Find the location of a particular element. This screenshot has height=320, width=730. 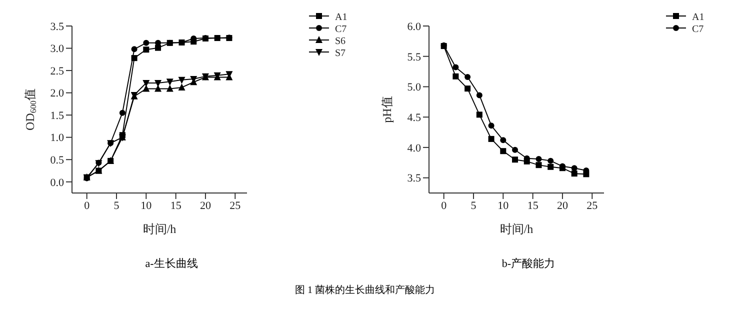

legend-label: S7 is located at coordinates (340, 53).